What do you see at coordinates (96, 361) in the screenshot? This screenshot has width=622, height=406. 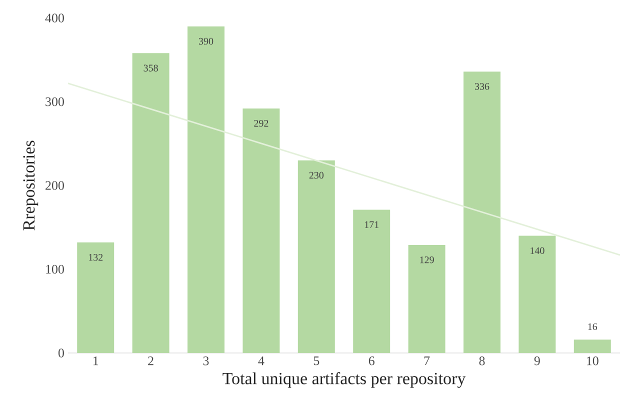 I see `x-tick-label: 1` at bounding box center [96, 361].